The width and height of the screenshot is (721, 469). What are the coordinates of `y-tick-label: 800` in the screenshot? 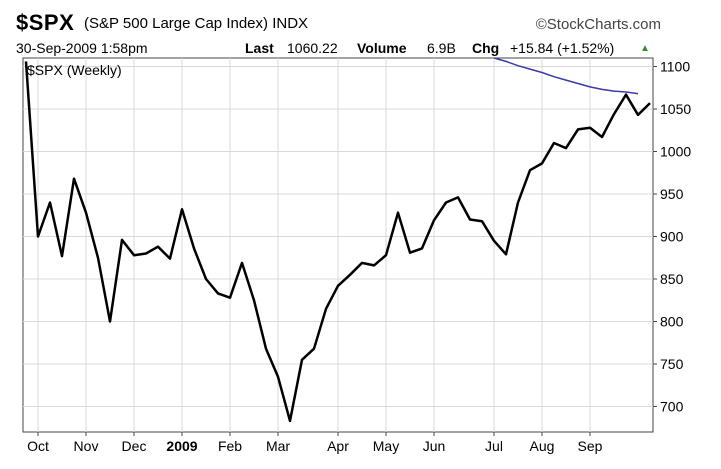 It's located at (672, 322).